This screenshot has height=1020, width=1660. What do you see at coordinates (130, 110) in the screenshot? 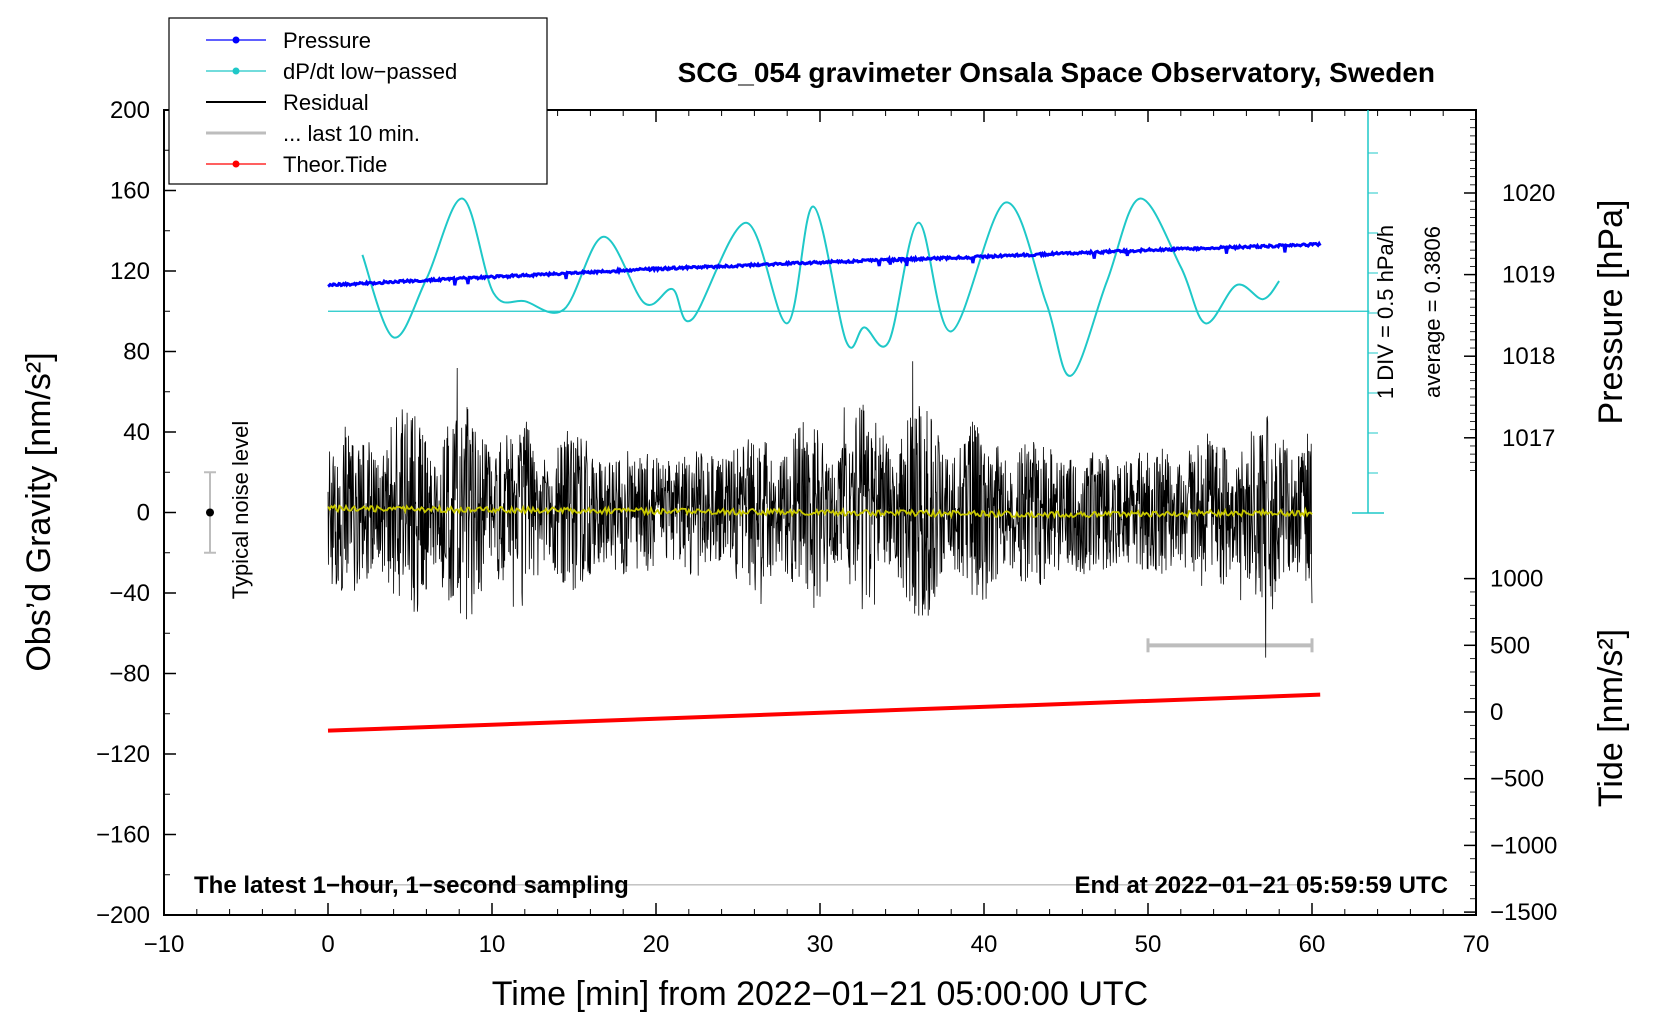
I see `y-tick-label: 200` at bounding box center [130, 110].